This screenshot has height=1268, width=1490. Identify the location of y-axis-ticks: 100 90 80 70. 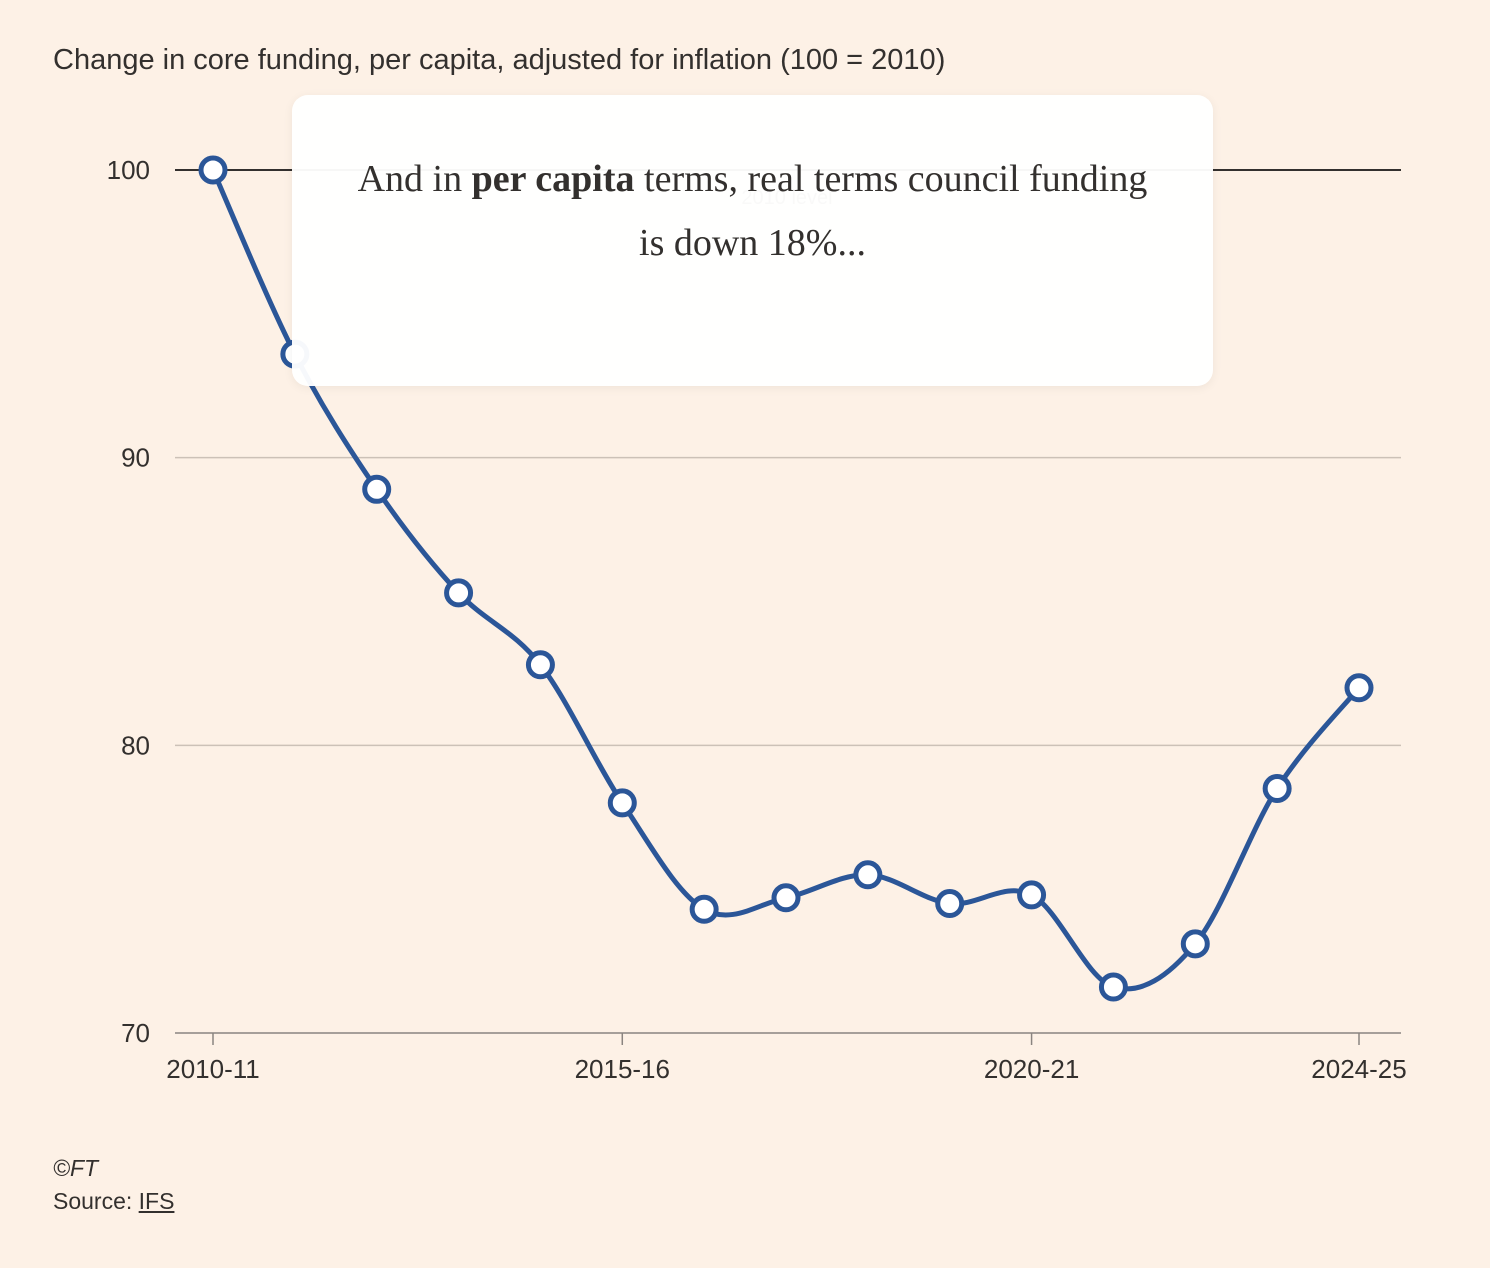
(128, 601).